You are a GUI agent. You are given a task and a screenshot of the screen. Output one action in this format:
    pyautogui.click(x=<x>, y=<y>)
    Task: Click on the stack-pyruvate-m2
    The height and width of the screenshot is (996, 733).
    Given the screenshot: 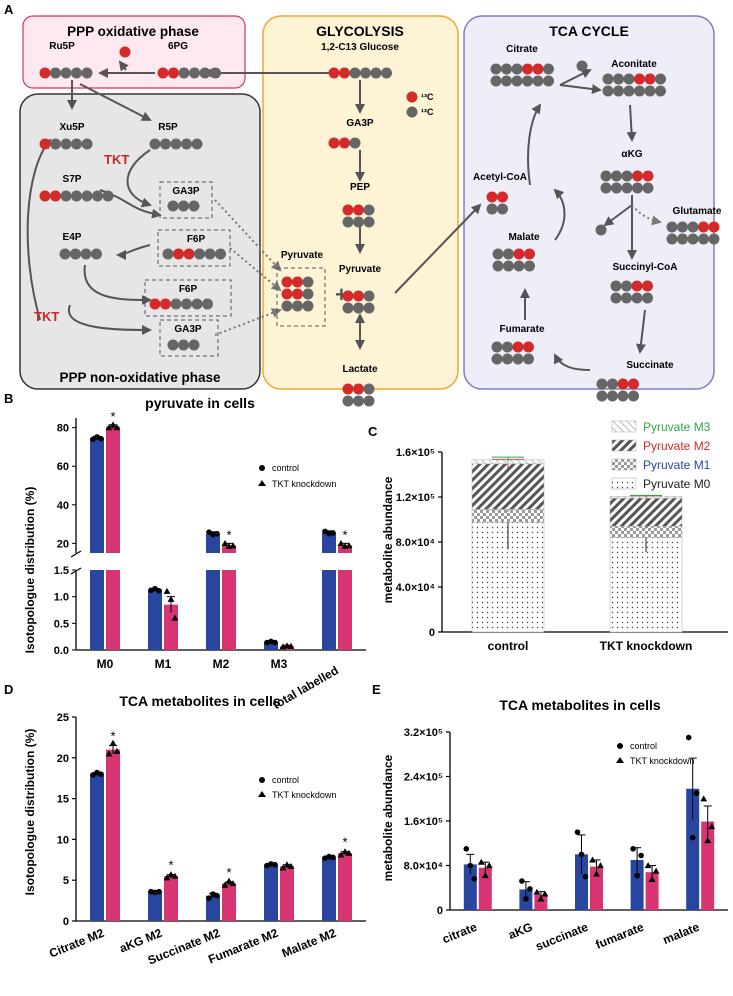 What is the action you would take?
    pyautogui.click(x=508, y=486)
    